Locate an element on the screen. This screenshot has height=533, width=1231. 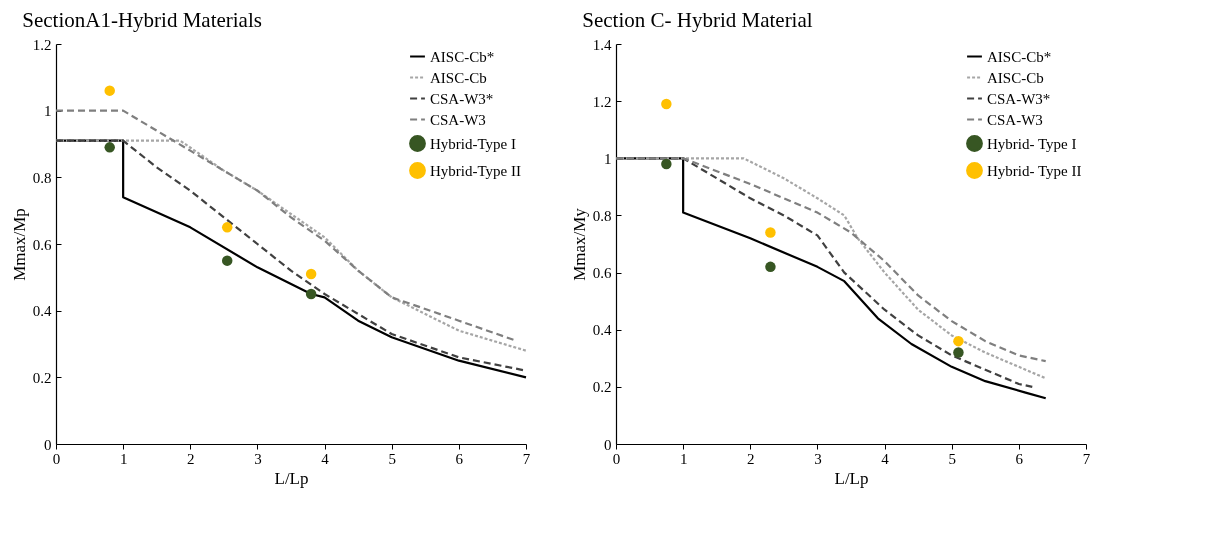
chart-title: SectionA1-Hybrid Materials is located at coordinates (142, 20).